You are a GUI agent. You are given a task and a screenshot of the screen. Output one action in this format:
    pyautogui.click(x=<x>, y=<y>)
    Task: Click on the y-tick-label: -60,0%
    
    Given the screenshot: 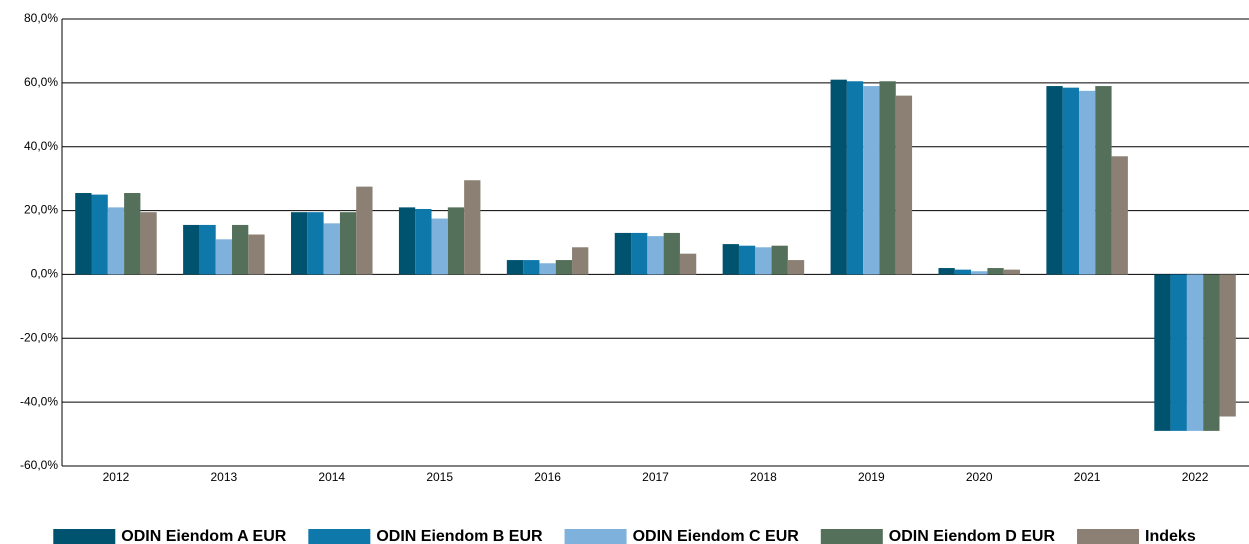 What is the action you would take?
    pyautogui.click(x=39, y=465)
    